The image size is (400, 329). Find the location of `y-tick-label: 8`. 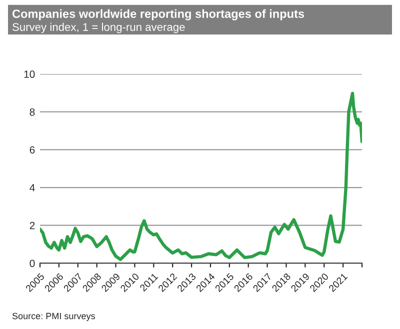

y-tick-label: 8 is located at coordinates (32, 112).